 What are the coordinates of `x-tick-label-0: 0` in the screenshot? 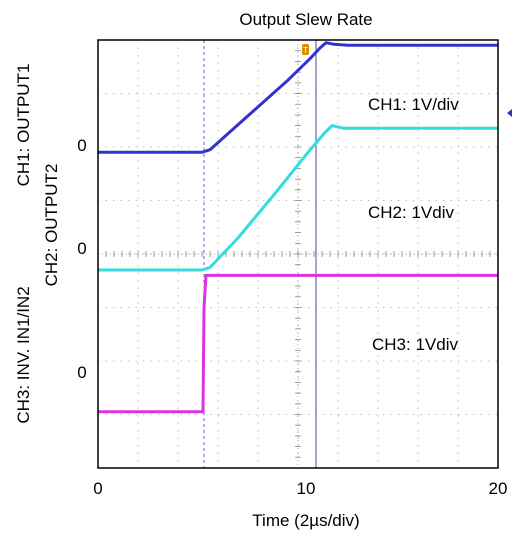 It's located at (97, 488).